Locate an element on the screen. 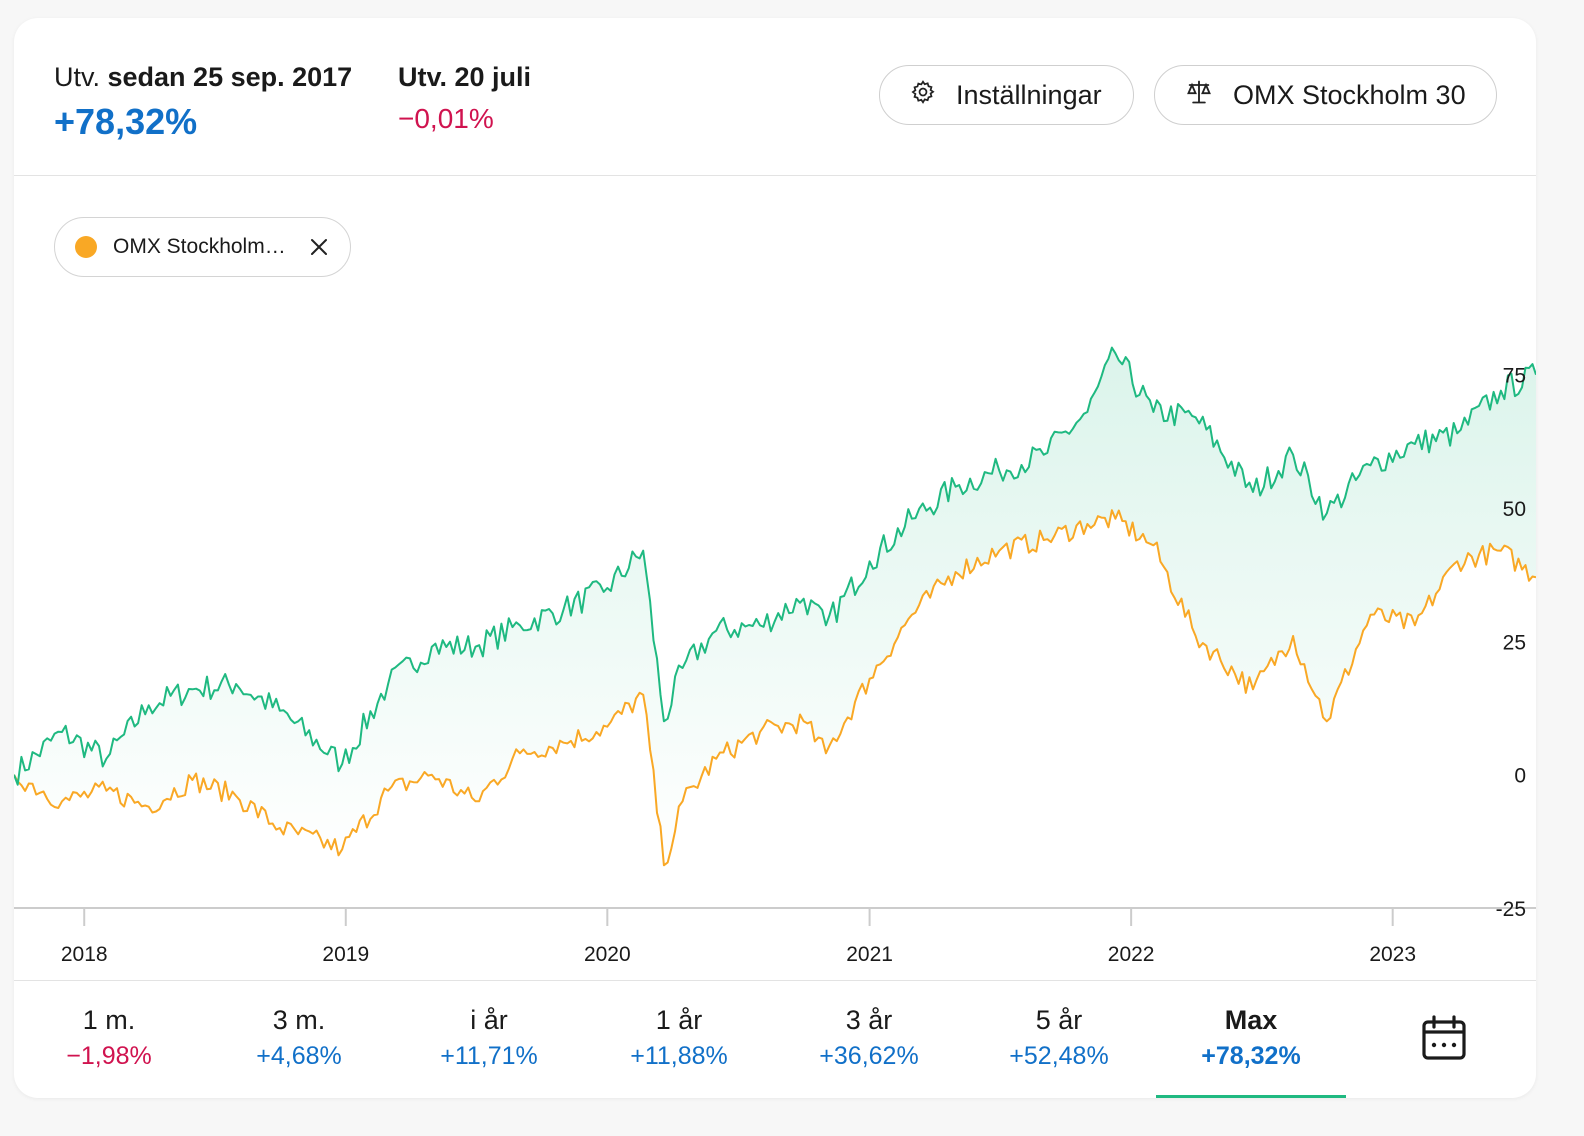  calendar-button is located at coordinates (1444, 1039).